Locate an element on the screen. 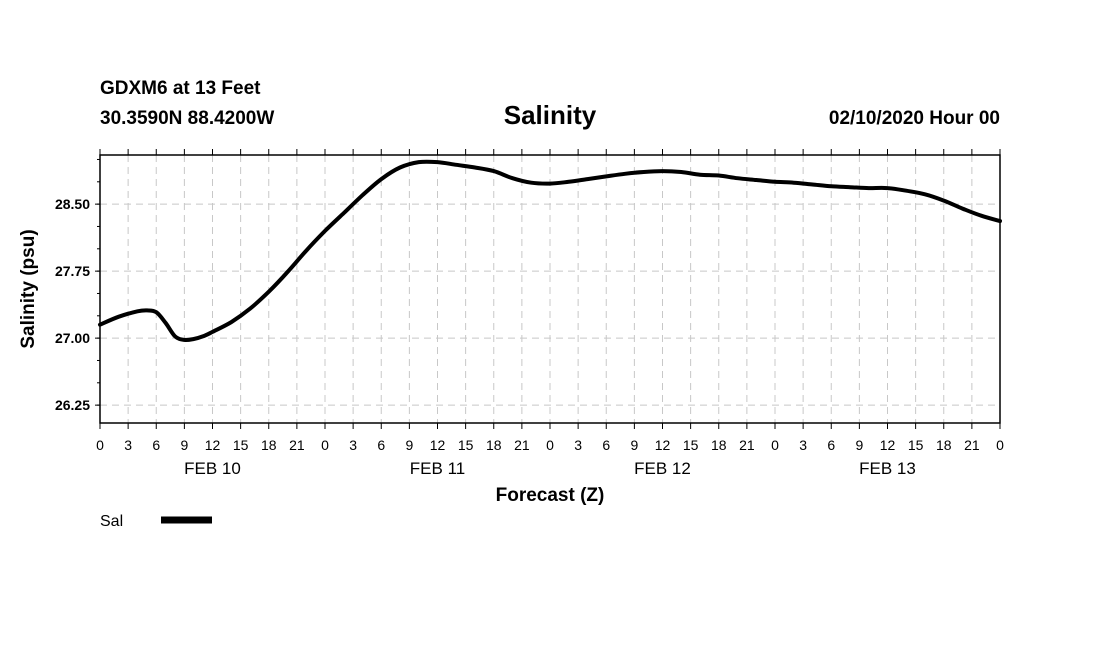  y-tick-label: 27.00 is located at coordinates (72, 338).